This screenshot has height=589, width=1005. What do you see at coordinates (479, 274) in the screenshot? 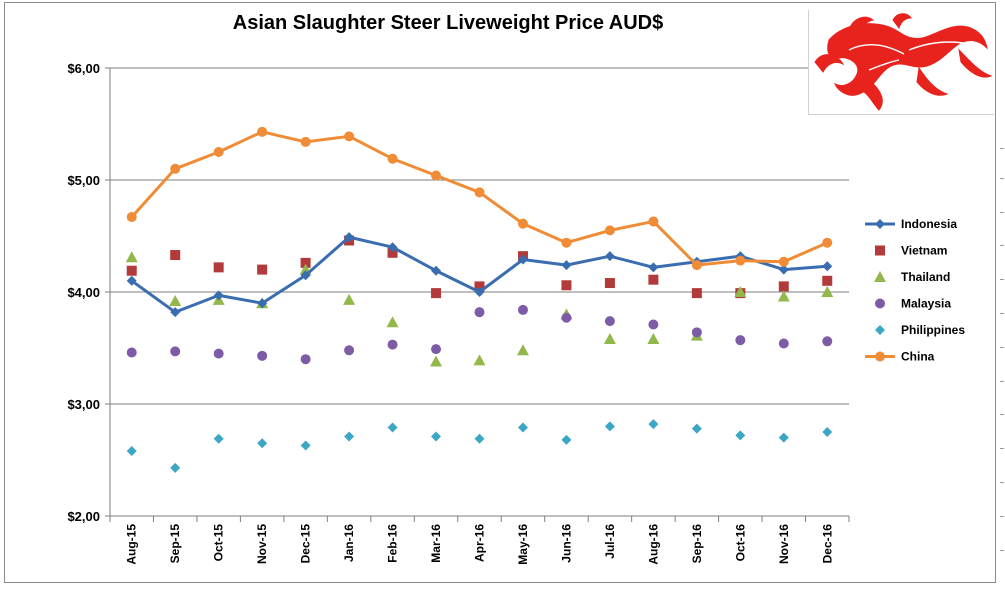
I see `series-line` at bounding box center [479, 274].